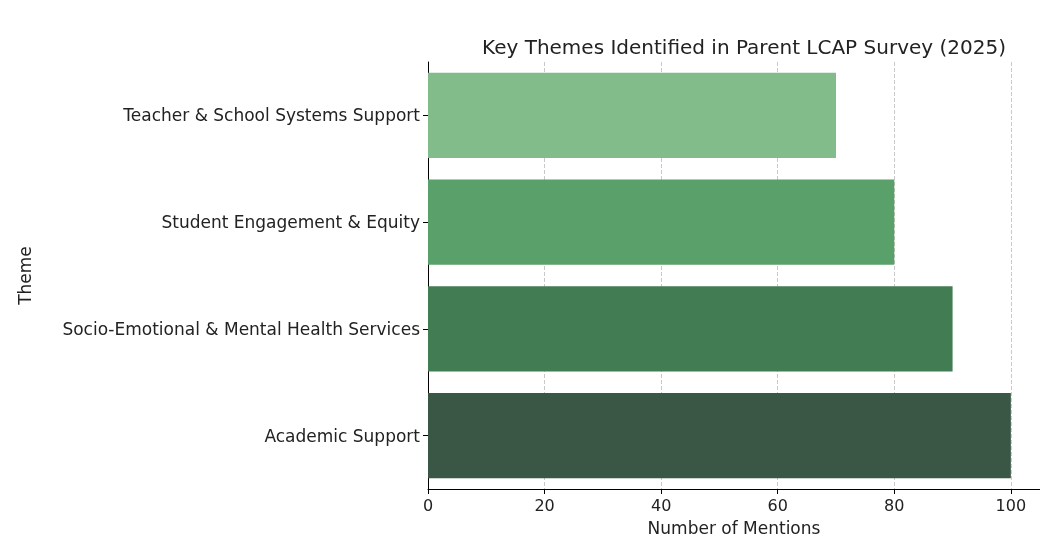 The width and height of the screenshot is (1048, 551). What do you see at coordinates (241, 328) in the screenshot?
I see `y-tick-label: Socio-Emotional & Mental Health Services` at bounding box center [241, 328].